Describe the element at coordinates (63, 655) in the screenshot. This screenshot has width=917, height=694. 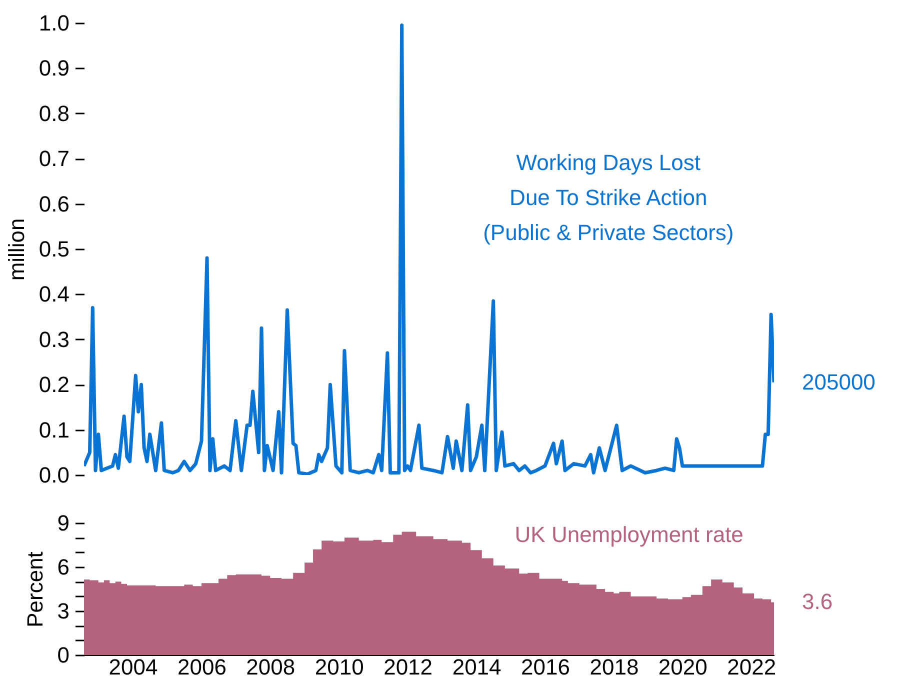
I see `y-tick-label: 0` at that location.